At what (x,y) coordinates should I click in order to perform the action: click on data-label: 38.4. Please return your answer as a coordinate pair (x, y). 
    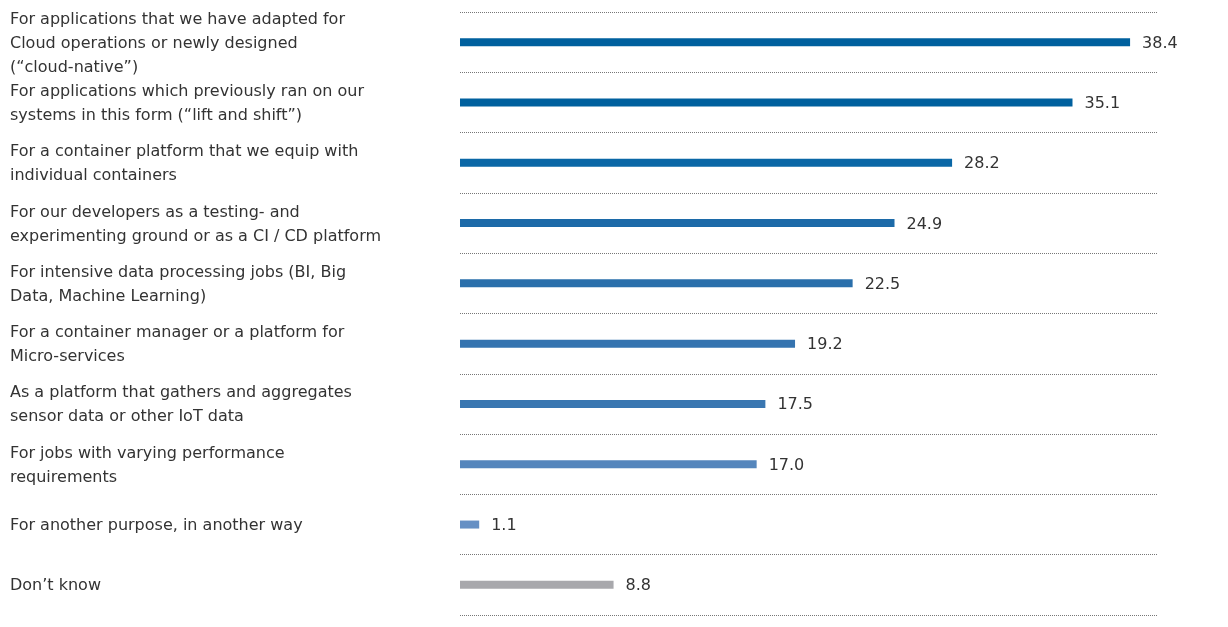
    Looking at the image, I should click on (1160, 42).